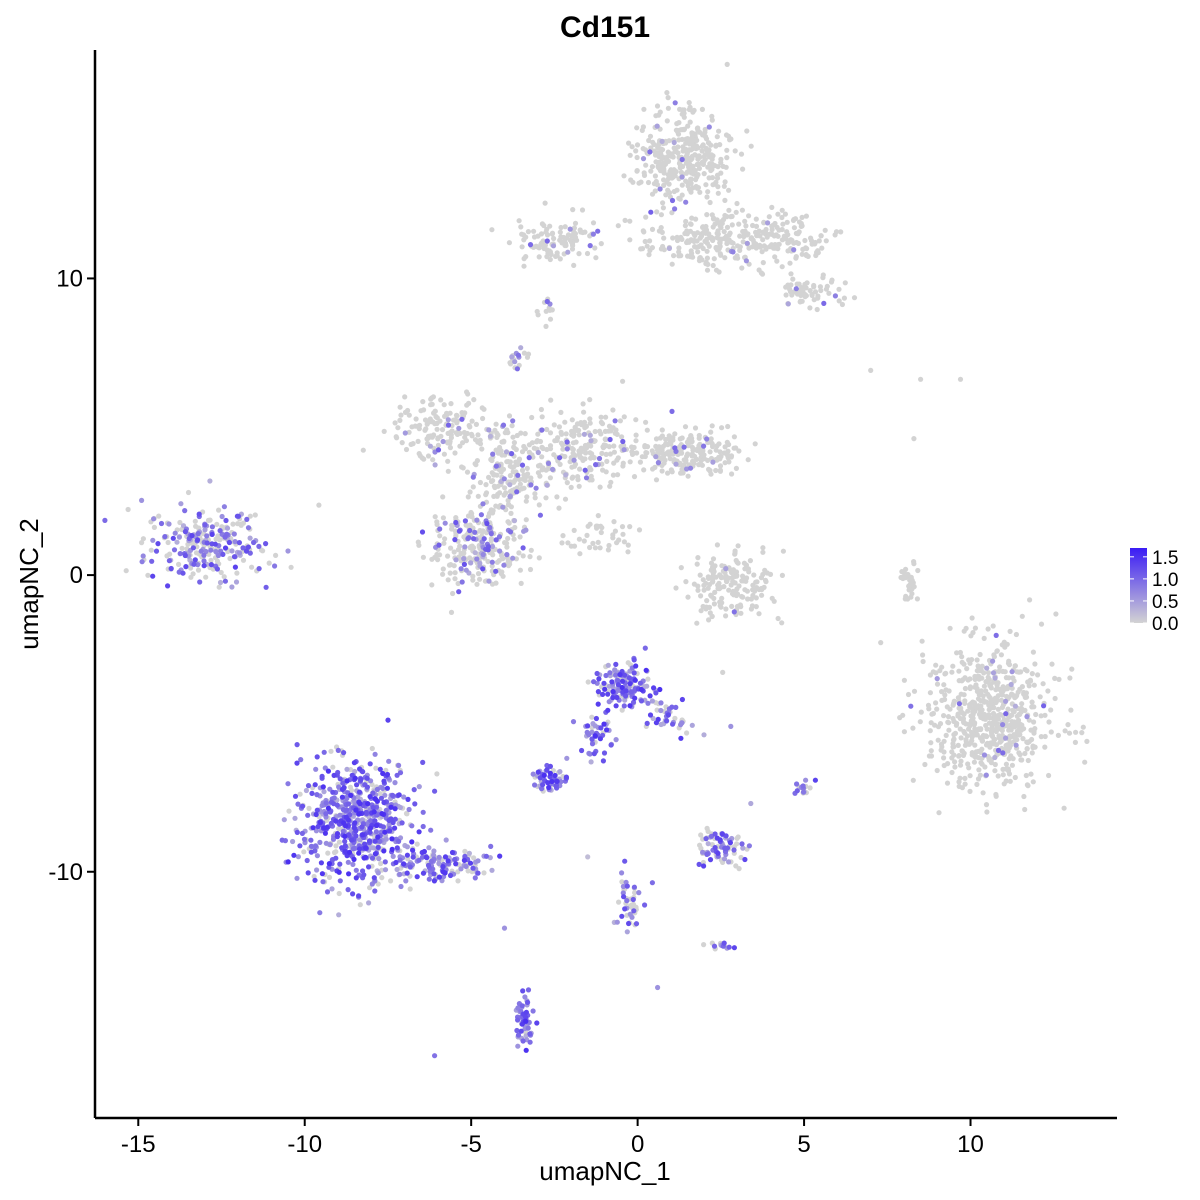  Describe the element at coordinates (471, 1144) in the screenshot. I see `x-tick-label: -5` at that location.